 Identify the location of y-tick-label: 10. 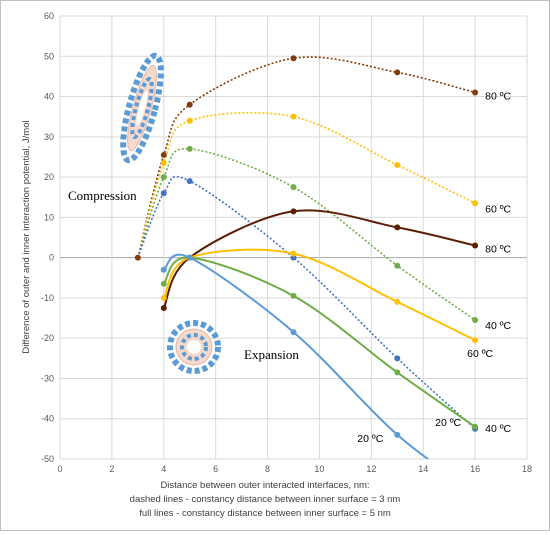
(49, 217).